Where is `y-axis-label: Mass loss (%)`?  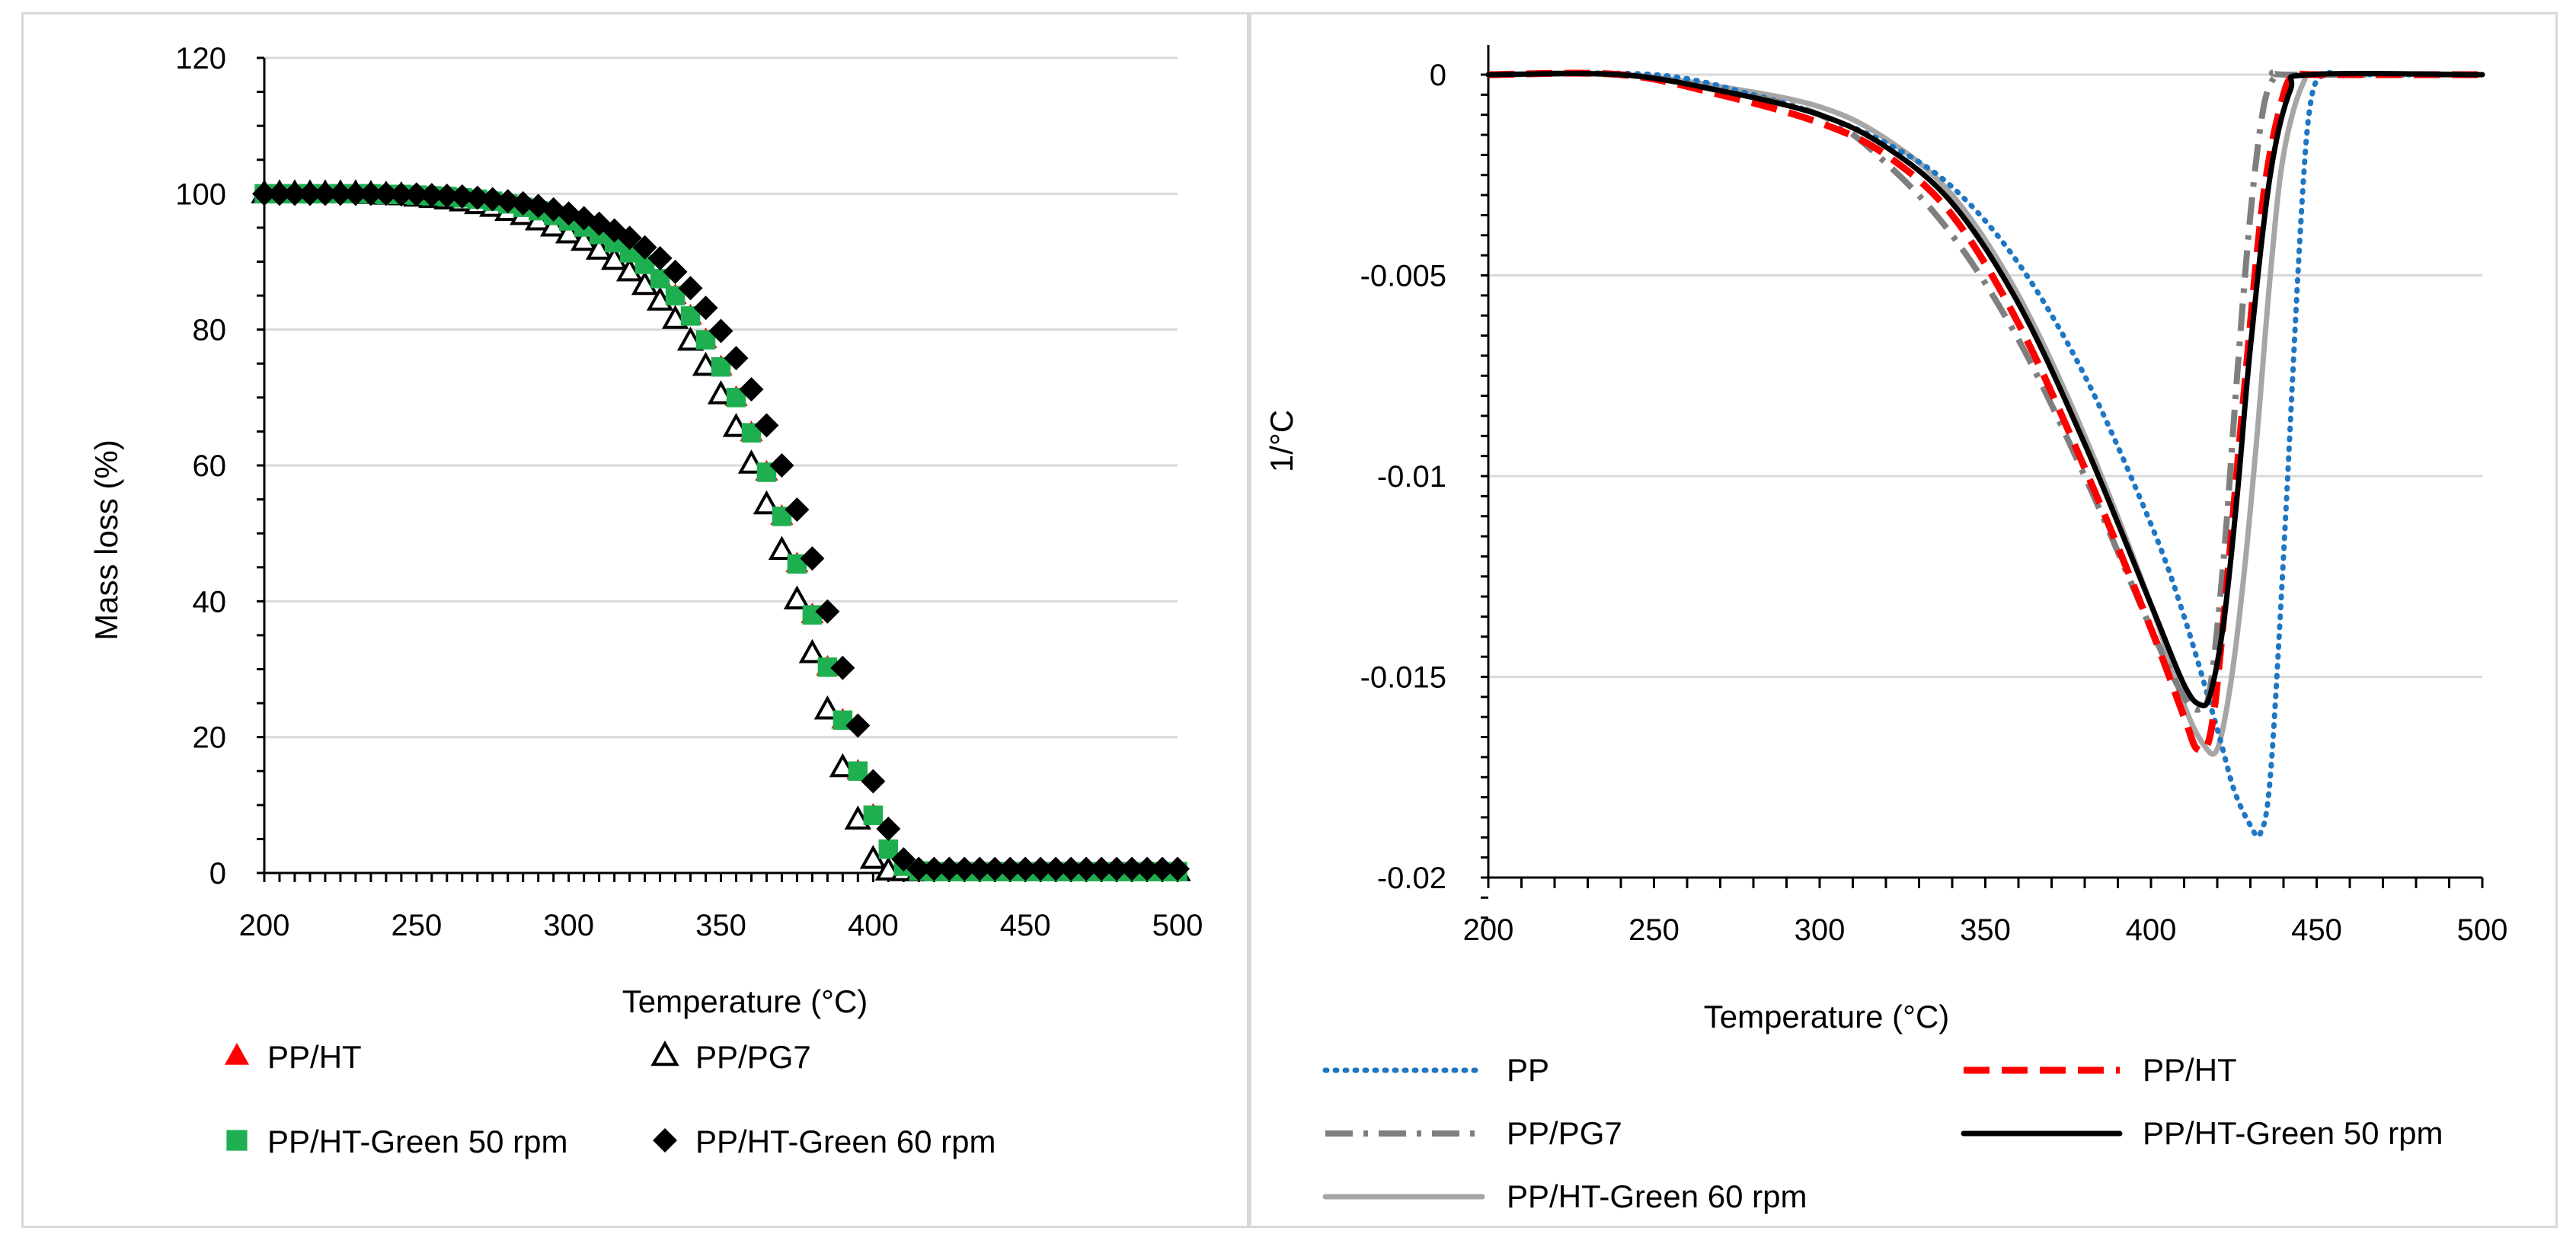
y-axis-label: Mass loss (%) is located at coordinates (106, 540).